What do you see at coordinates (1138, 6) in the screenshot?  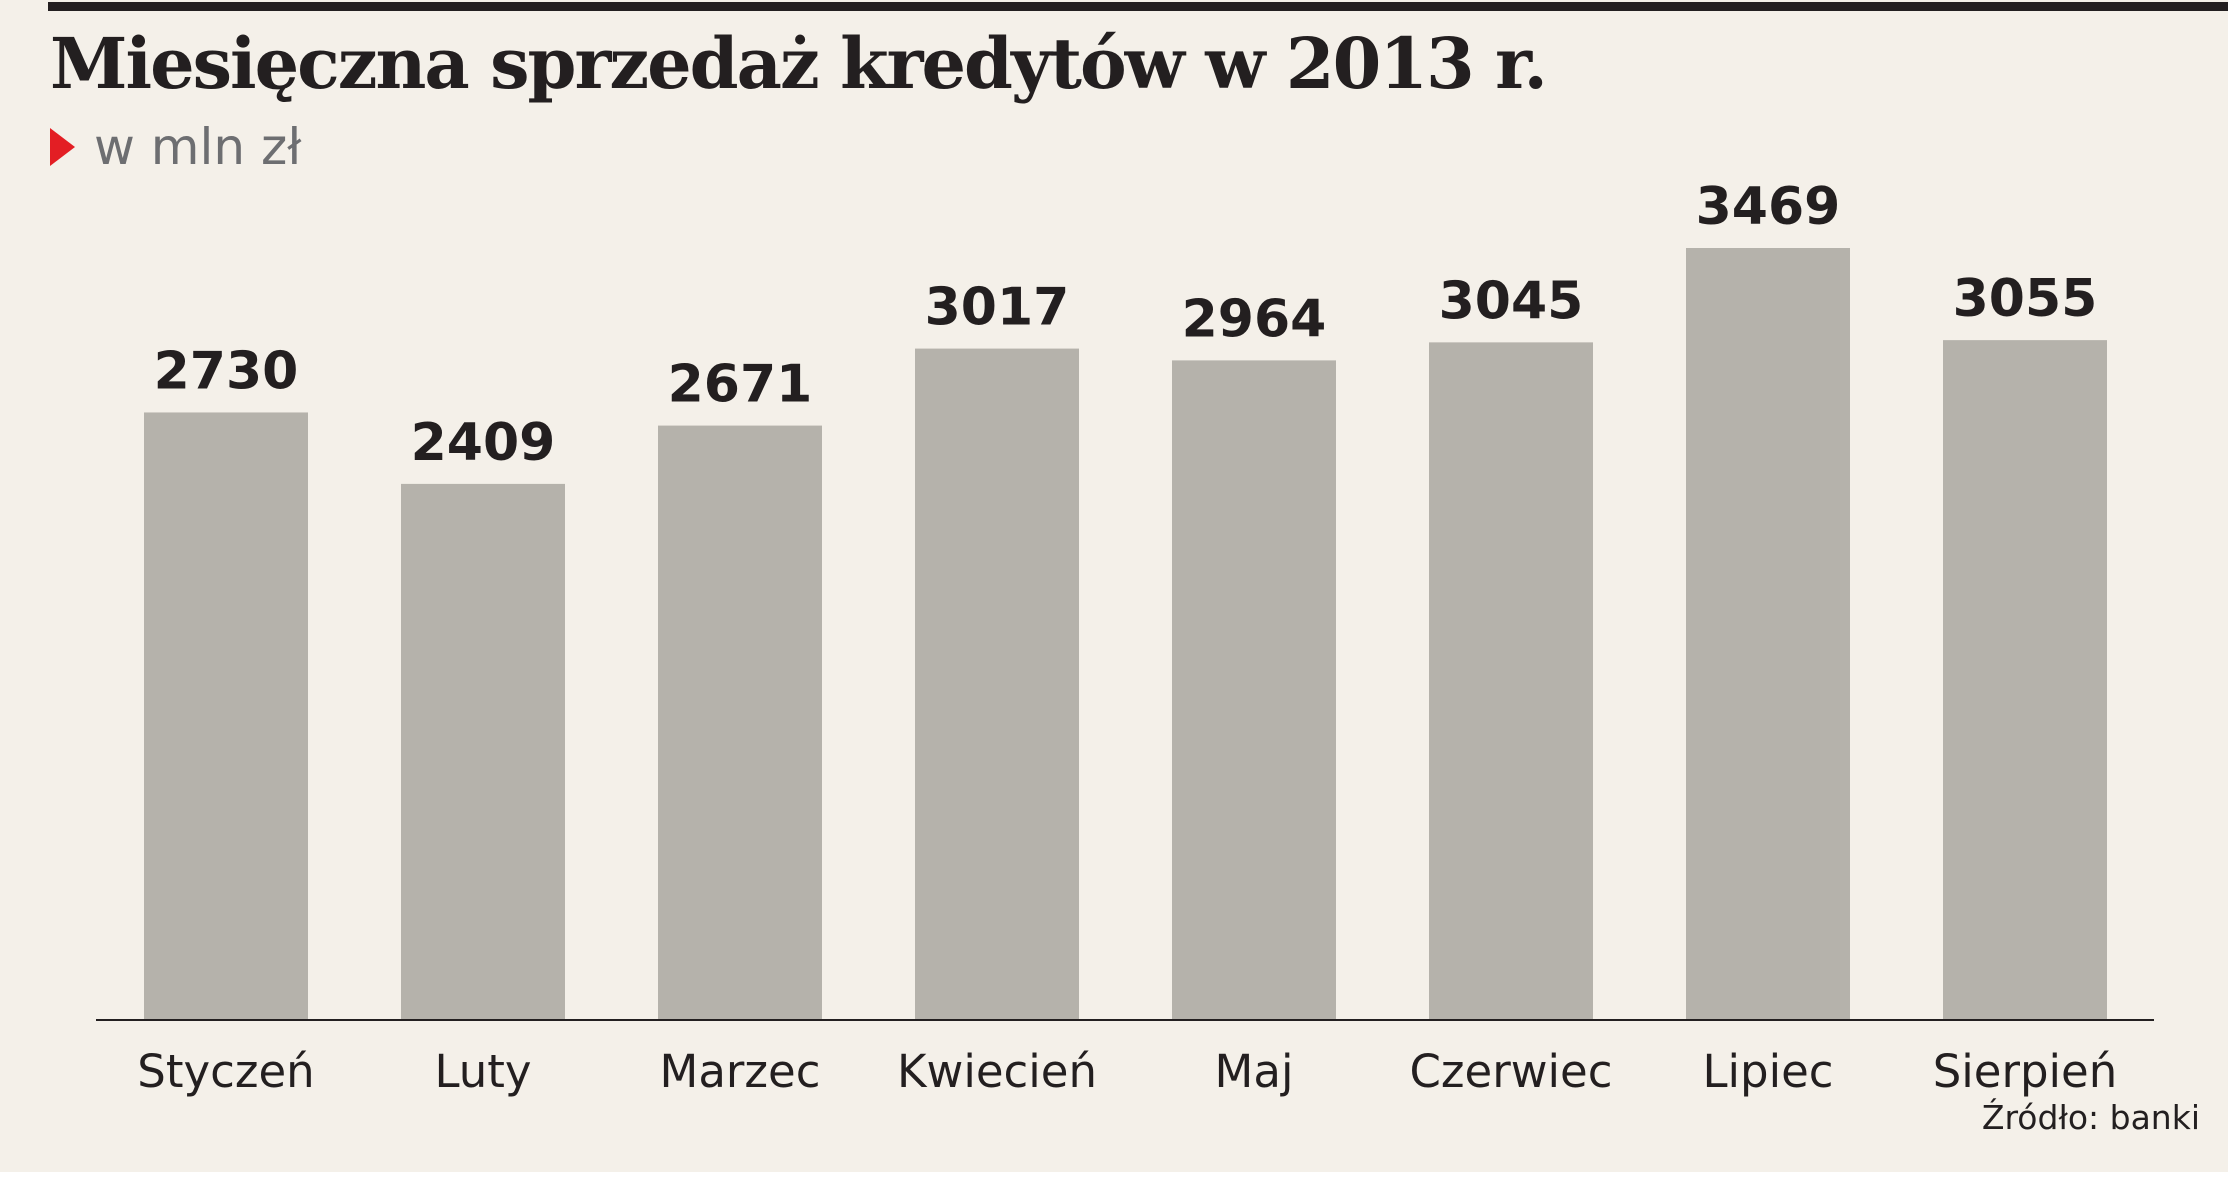 I see `top-rule` at bounding box center [1138, 6].